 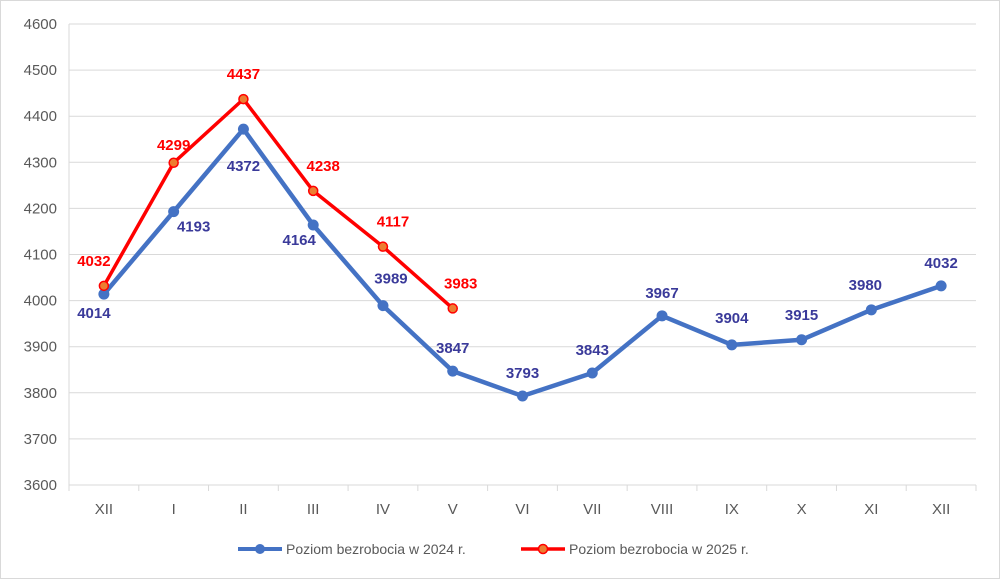 What do you see at coordinates (592, 509) in the screenshot?
I see `x-tick-label: VII` at bounding box center [592, 509].